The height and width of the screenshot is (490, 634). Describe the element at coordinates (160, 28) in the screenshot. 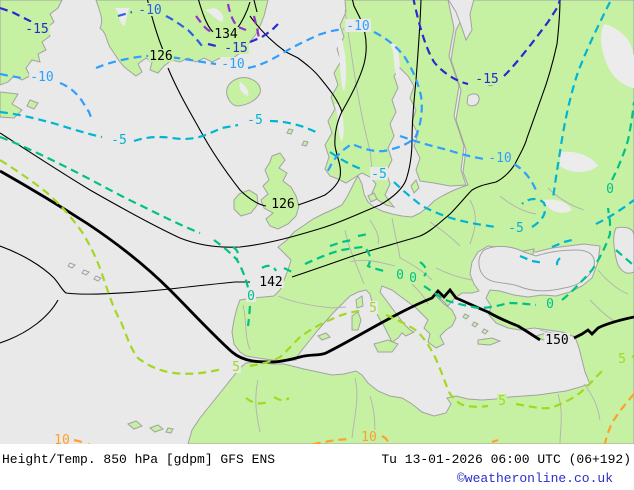

I see `temp-contour-minus10-greenland` at that location.